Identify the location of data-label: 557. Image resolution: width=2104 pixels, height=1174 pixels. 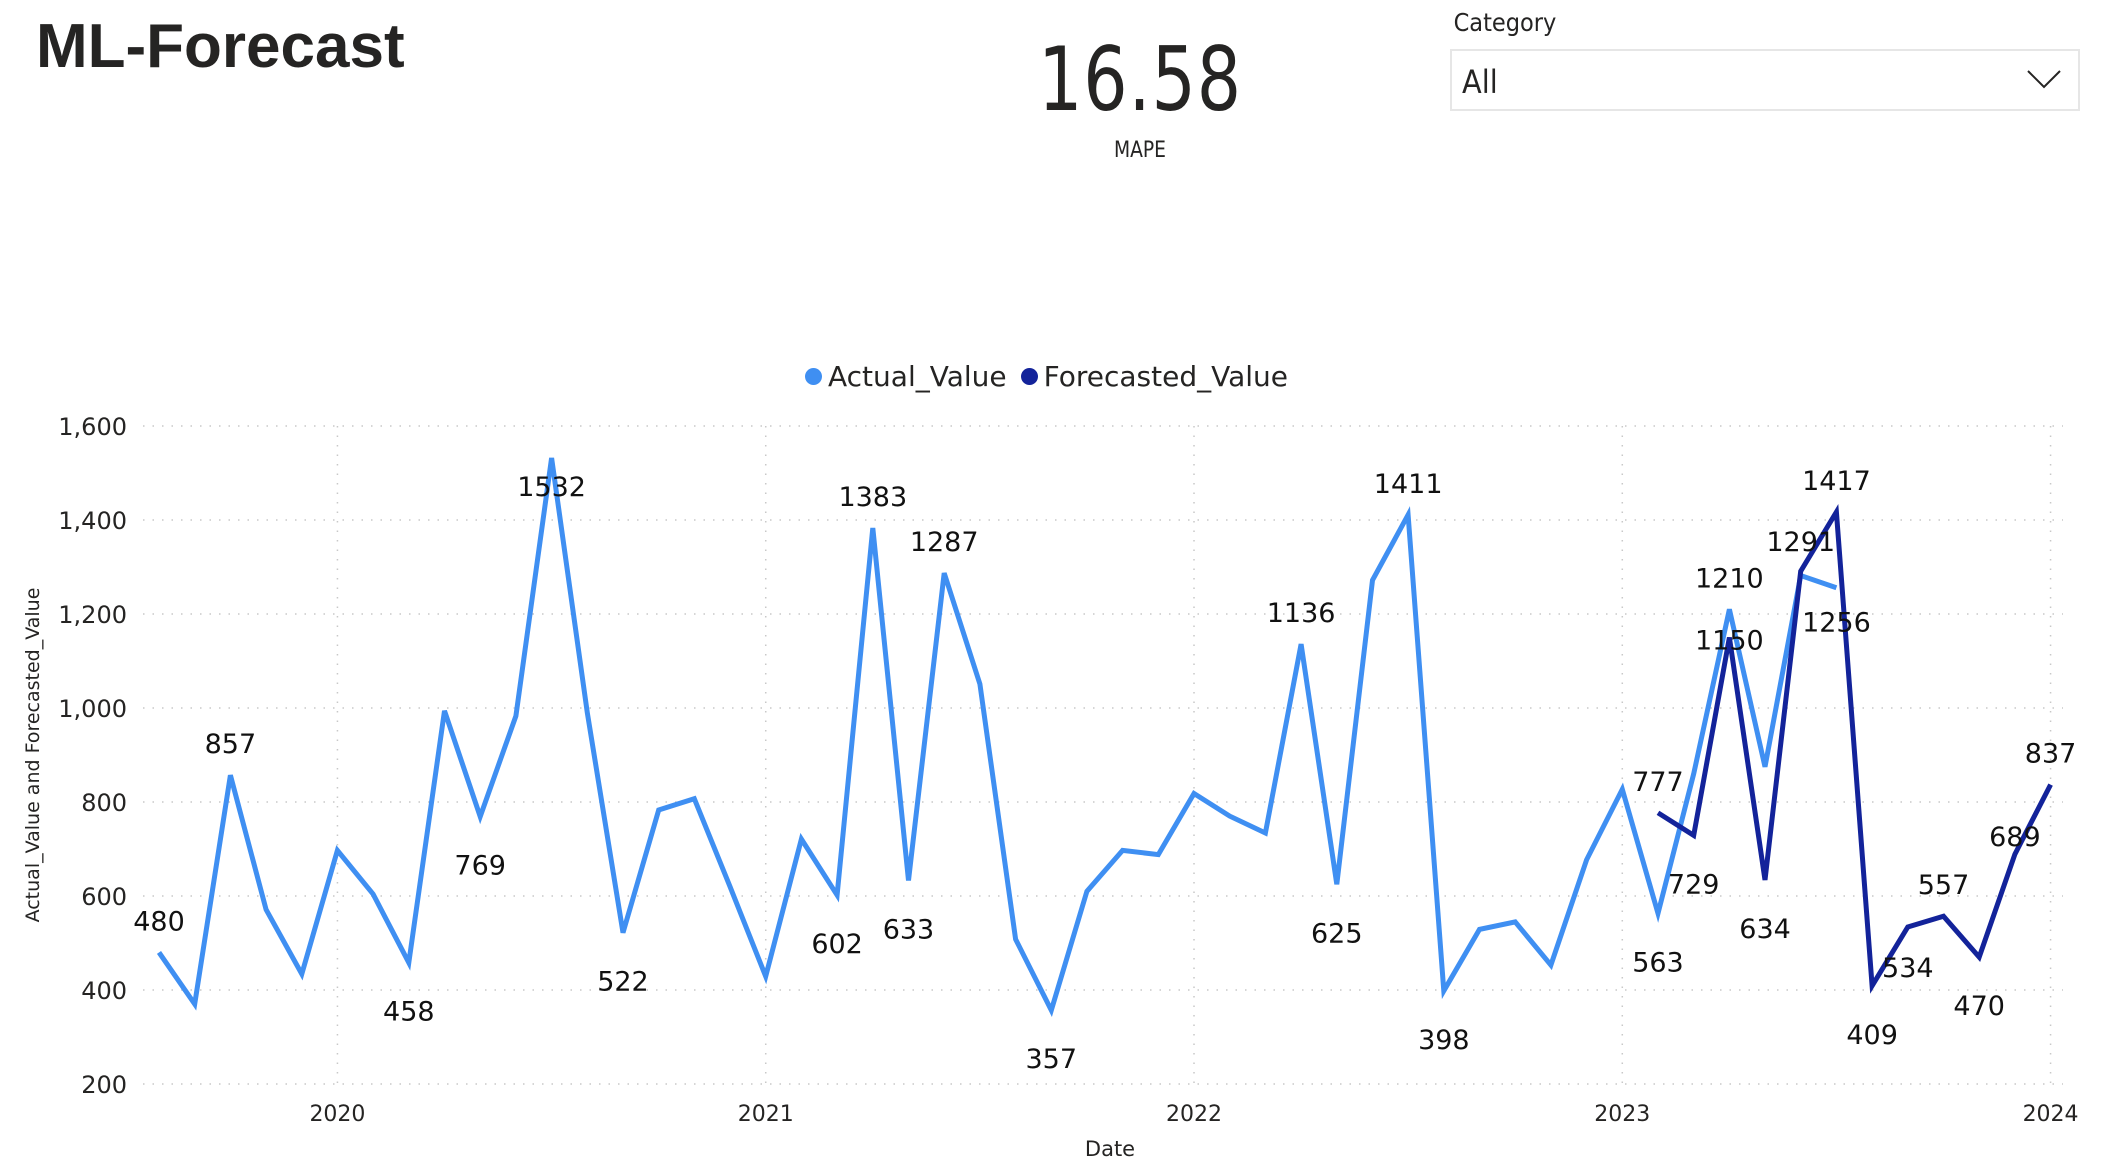
(1944, 885).